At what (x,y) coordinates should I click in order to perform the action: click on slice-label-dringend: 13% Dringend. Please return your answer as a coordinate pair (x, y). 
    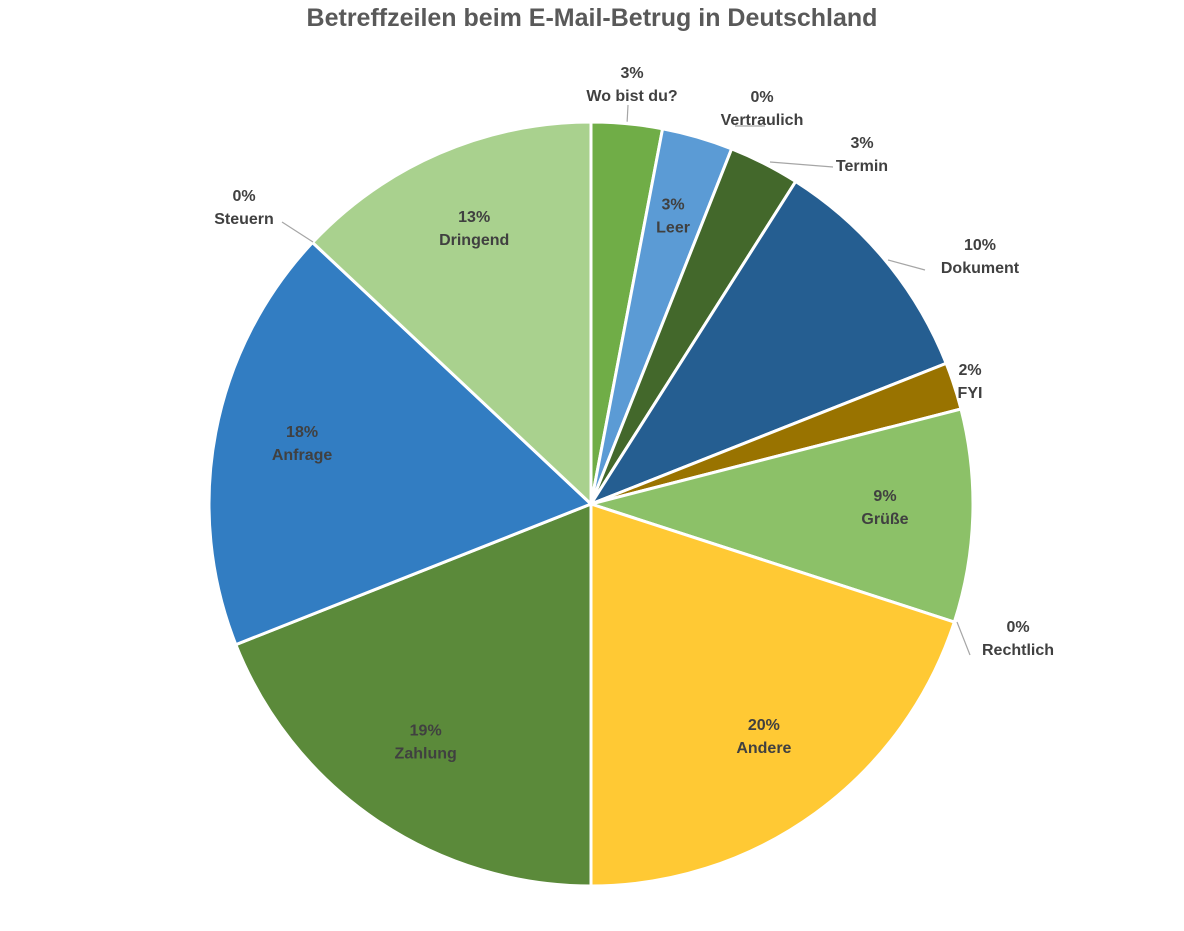
    Looking at the image, I should click on (474, 229).